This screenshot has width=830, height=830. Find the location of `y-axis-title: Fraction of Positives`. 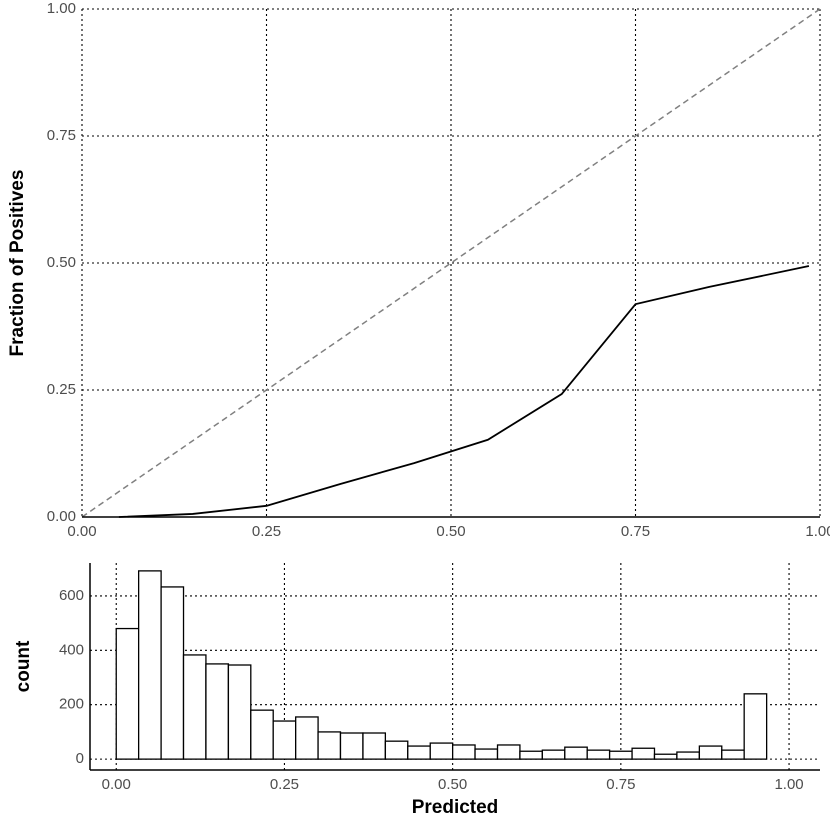

y-axis-title: Fraction of Positives is located at coordinates (17, 263).